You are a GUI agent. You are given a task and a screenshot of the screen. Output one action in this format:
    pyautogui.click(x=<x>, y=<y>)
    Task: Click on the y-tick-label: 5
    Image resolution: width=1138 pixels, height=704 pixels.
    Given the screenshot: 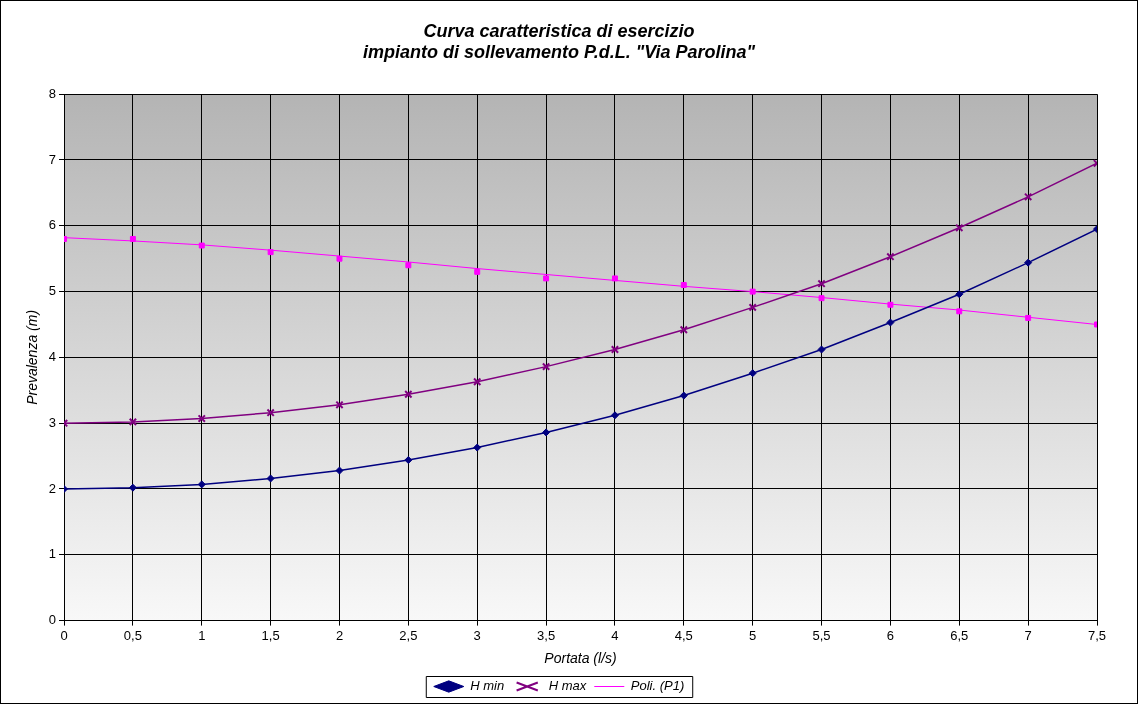 What is the action you would take?
    pyautogui.click(x=52, y=291)
    